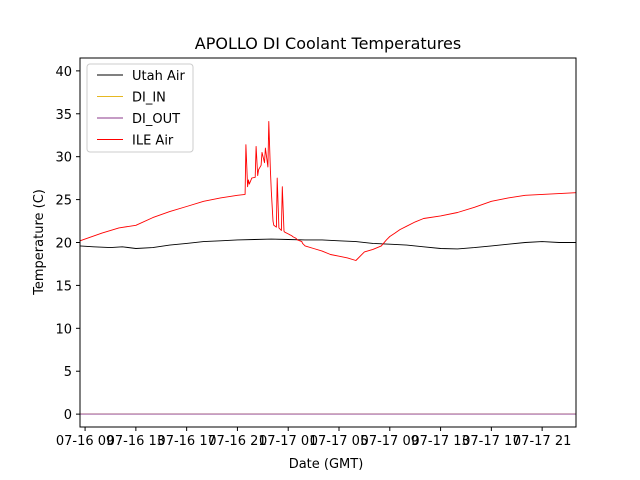 The width and height of the screenshot is (640, 480). Describe the element at coordinates (440, 441) in the screenshot. I see `x-tick-label: 07-17 13` at that location.